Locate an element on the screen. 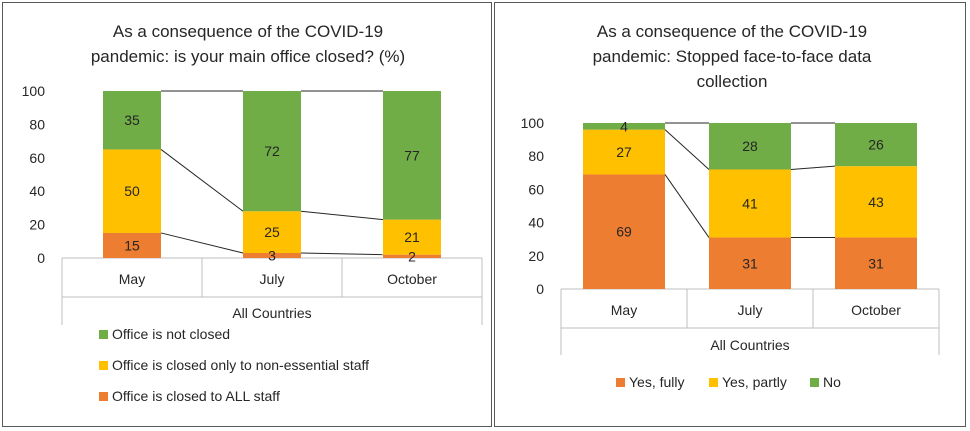 Image resolution: width=970 pixels, height=431 pixels. data-label: 2 is located at coordinates (412, 256).